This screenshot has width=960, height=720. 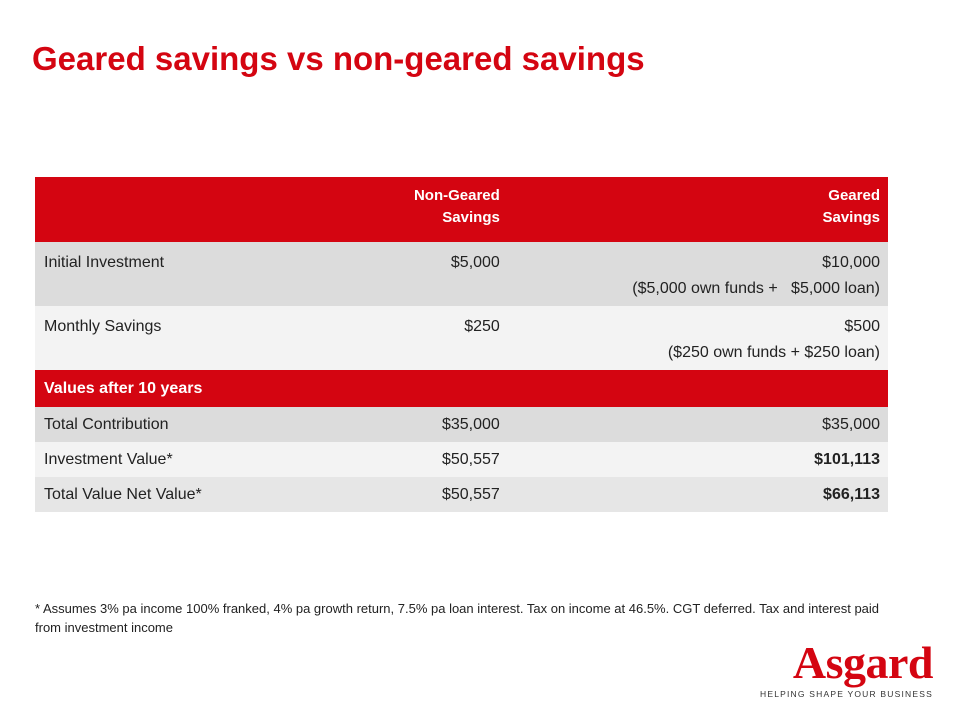 What do you see at coordinates (847, 459) in the screenshot?
I see `row-geared-value: $101,113` at bounding box center [847, 459].